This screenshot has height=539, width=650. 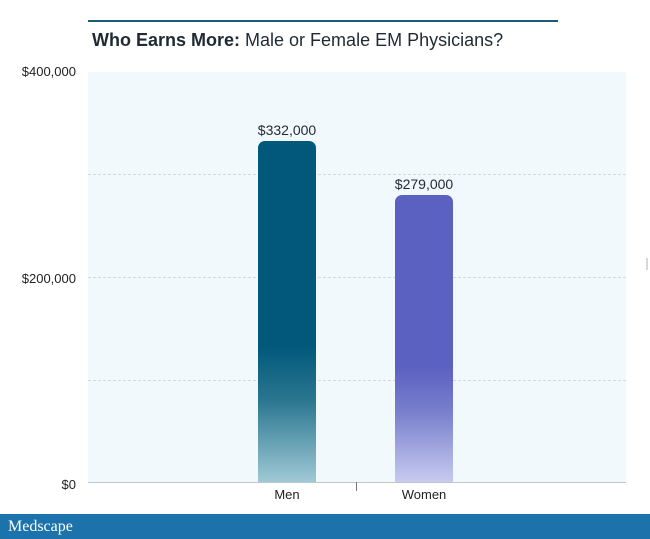 I want to click on x-tick-label-men: Men, so click(x=287, y=494).